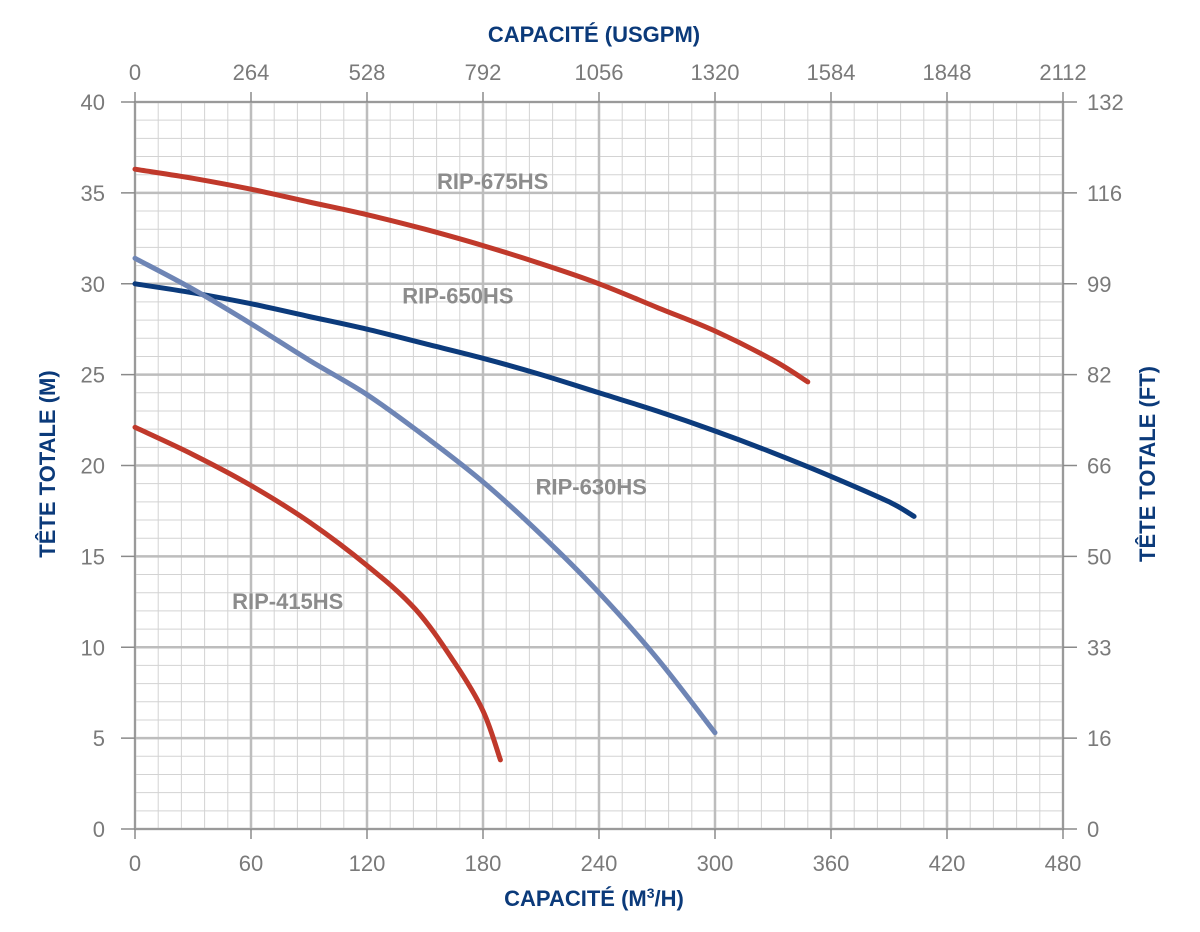 The height and width of the screenshot is (932, 1200). I want to click on bottom-axis-title-main: CAPACITÉ (M, so click(575, 898).